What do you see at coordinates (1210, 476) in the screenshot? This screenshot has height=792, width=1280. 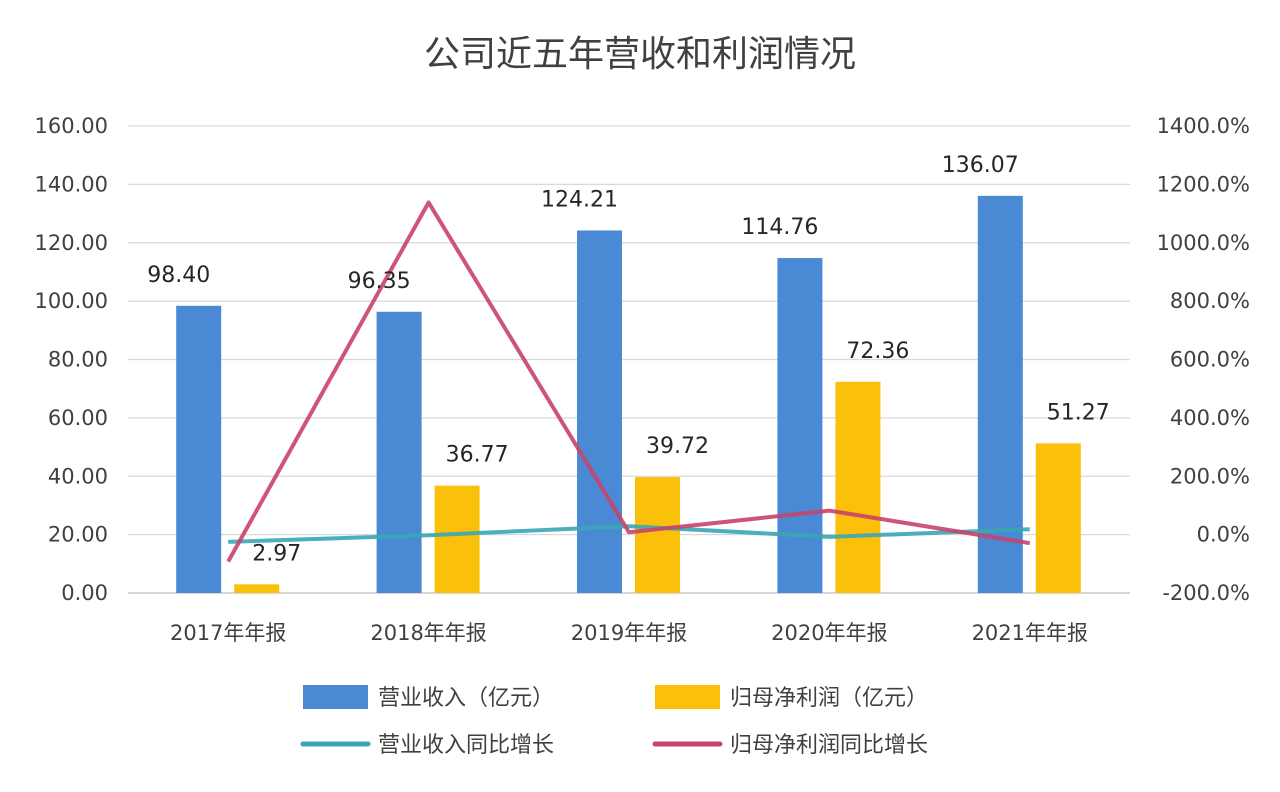 I see `right-tick-label: 200.0%` at bounding box center [1210, 476].